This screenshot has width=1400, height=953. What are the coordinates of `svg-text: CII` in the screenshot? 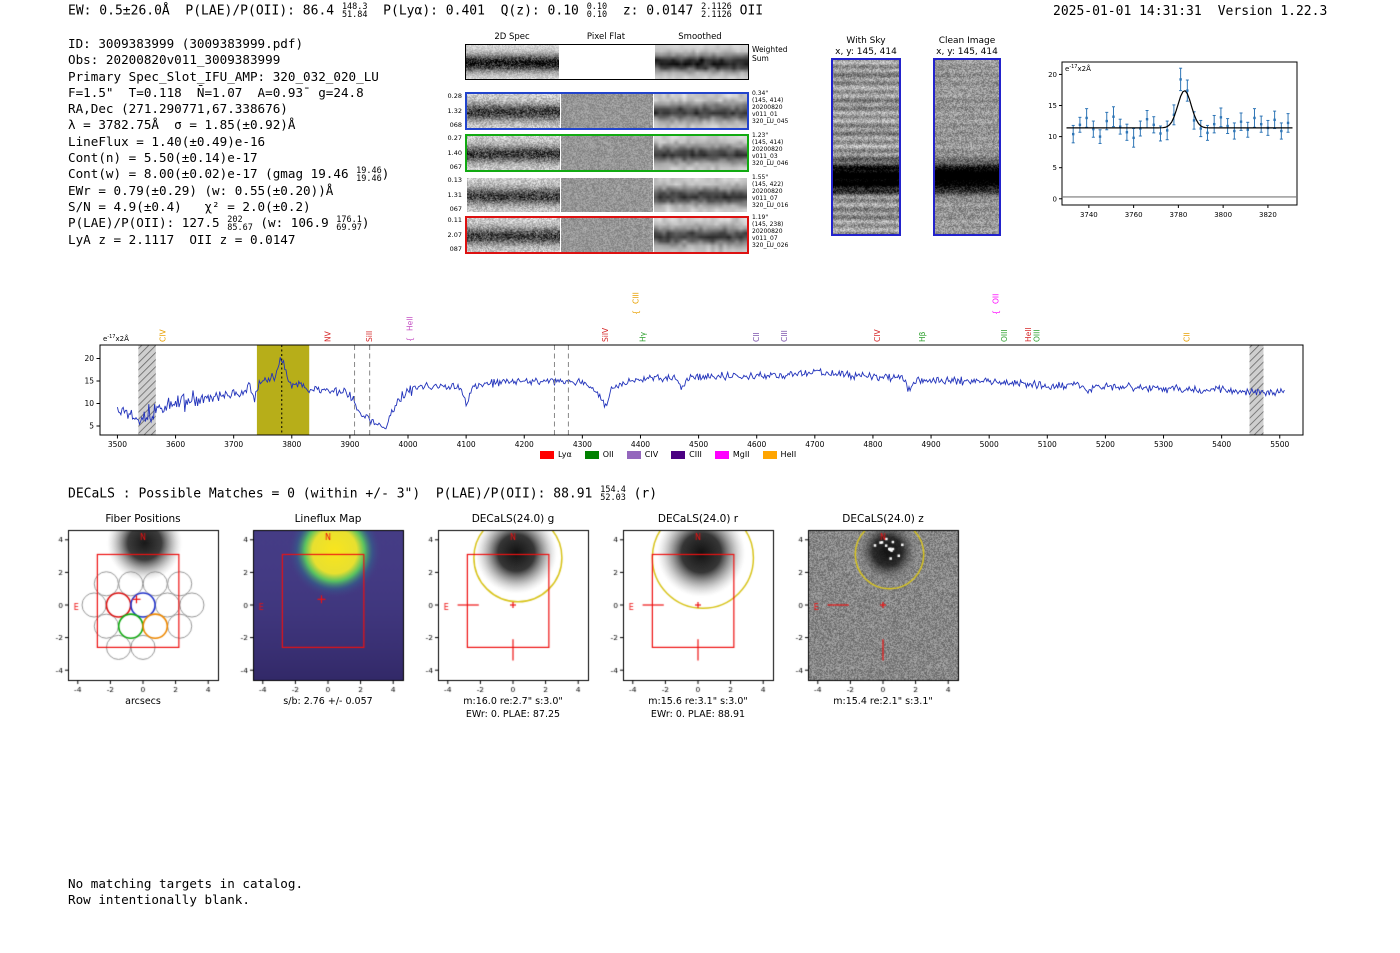 It's located at (756, 337).